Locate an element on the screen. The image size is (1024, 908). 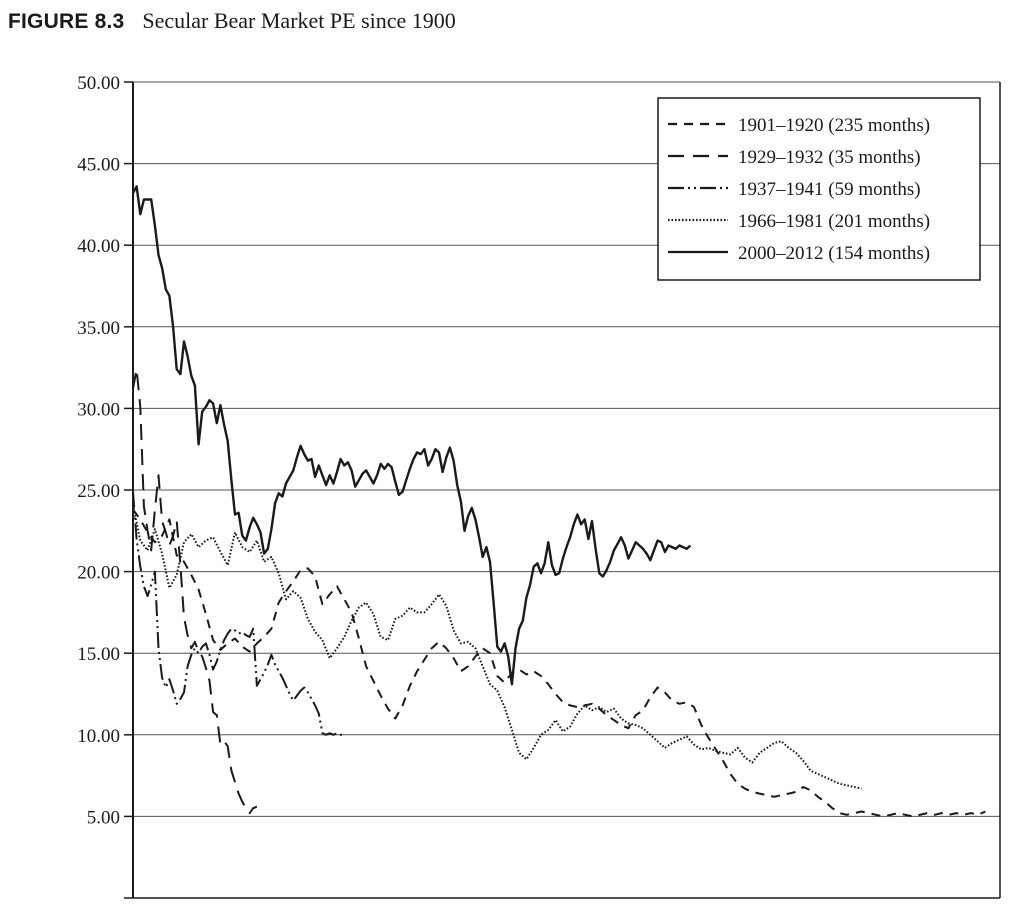
y-tick-label: 25.00 is located at coordinates (98, 491).